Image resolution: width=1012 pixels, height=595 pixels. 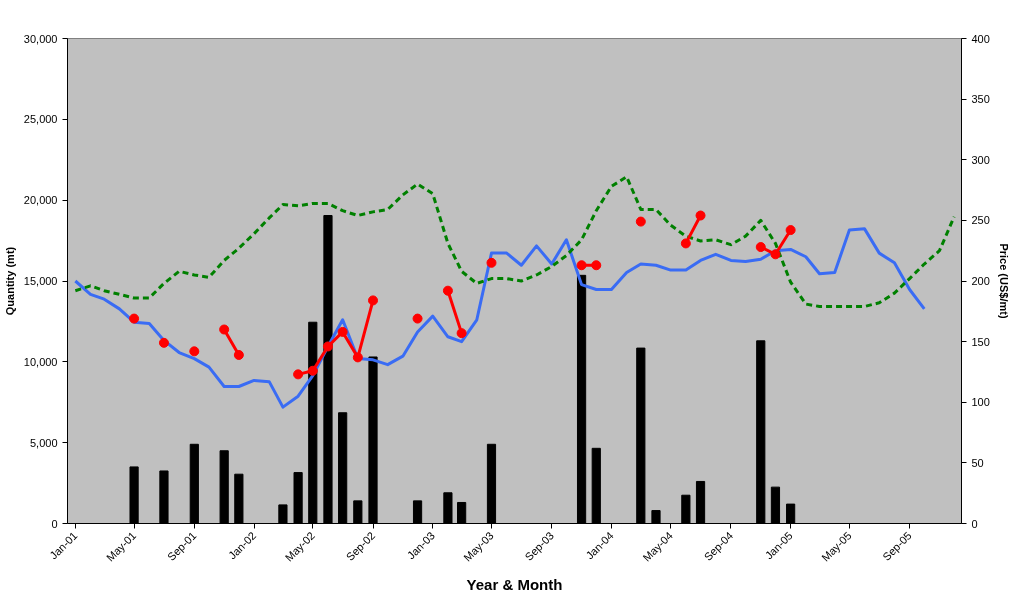 What do you see at coordinates (980, 341) in the screenshot?
I see `y2-tick-label: 150` at bounding box center [980, 341].